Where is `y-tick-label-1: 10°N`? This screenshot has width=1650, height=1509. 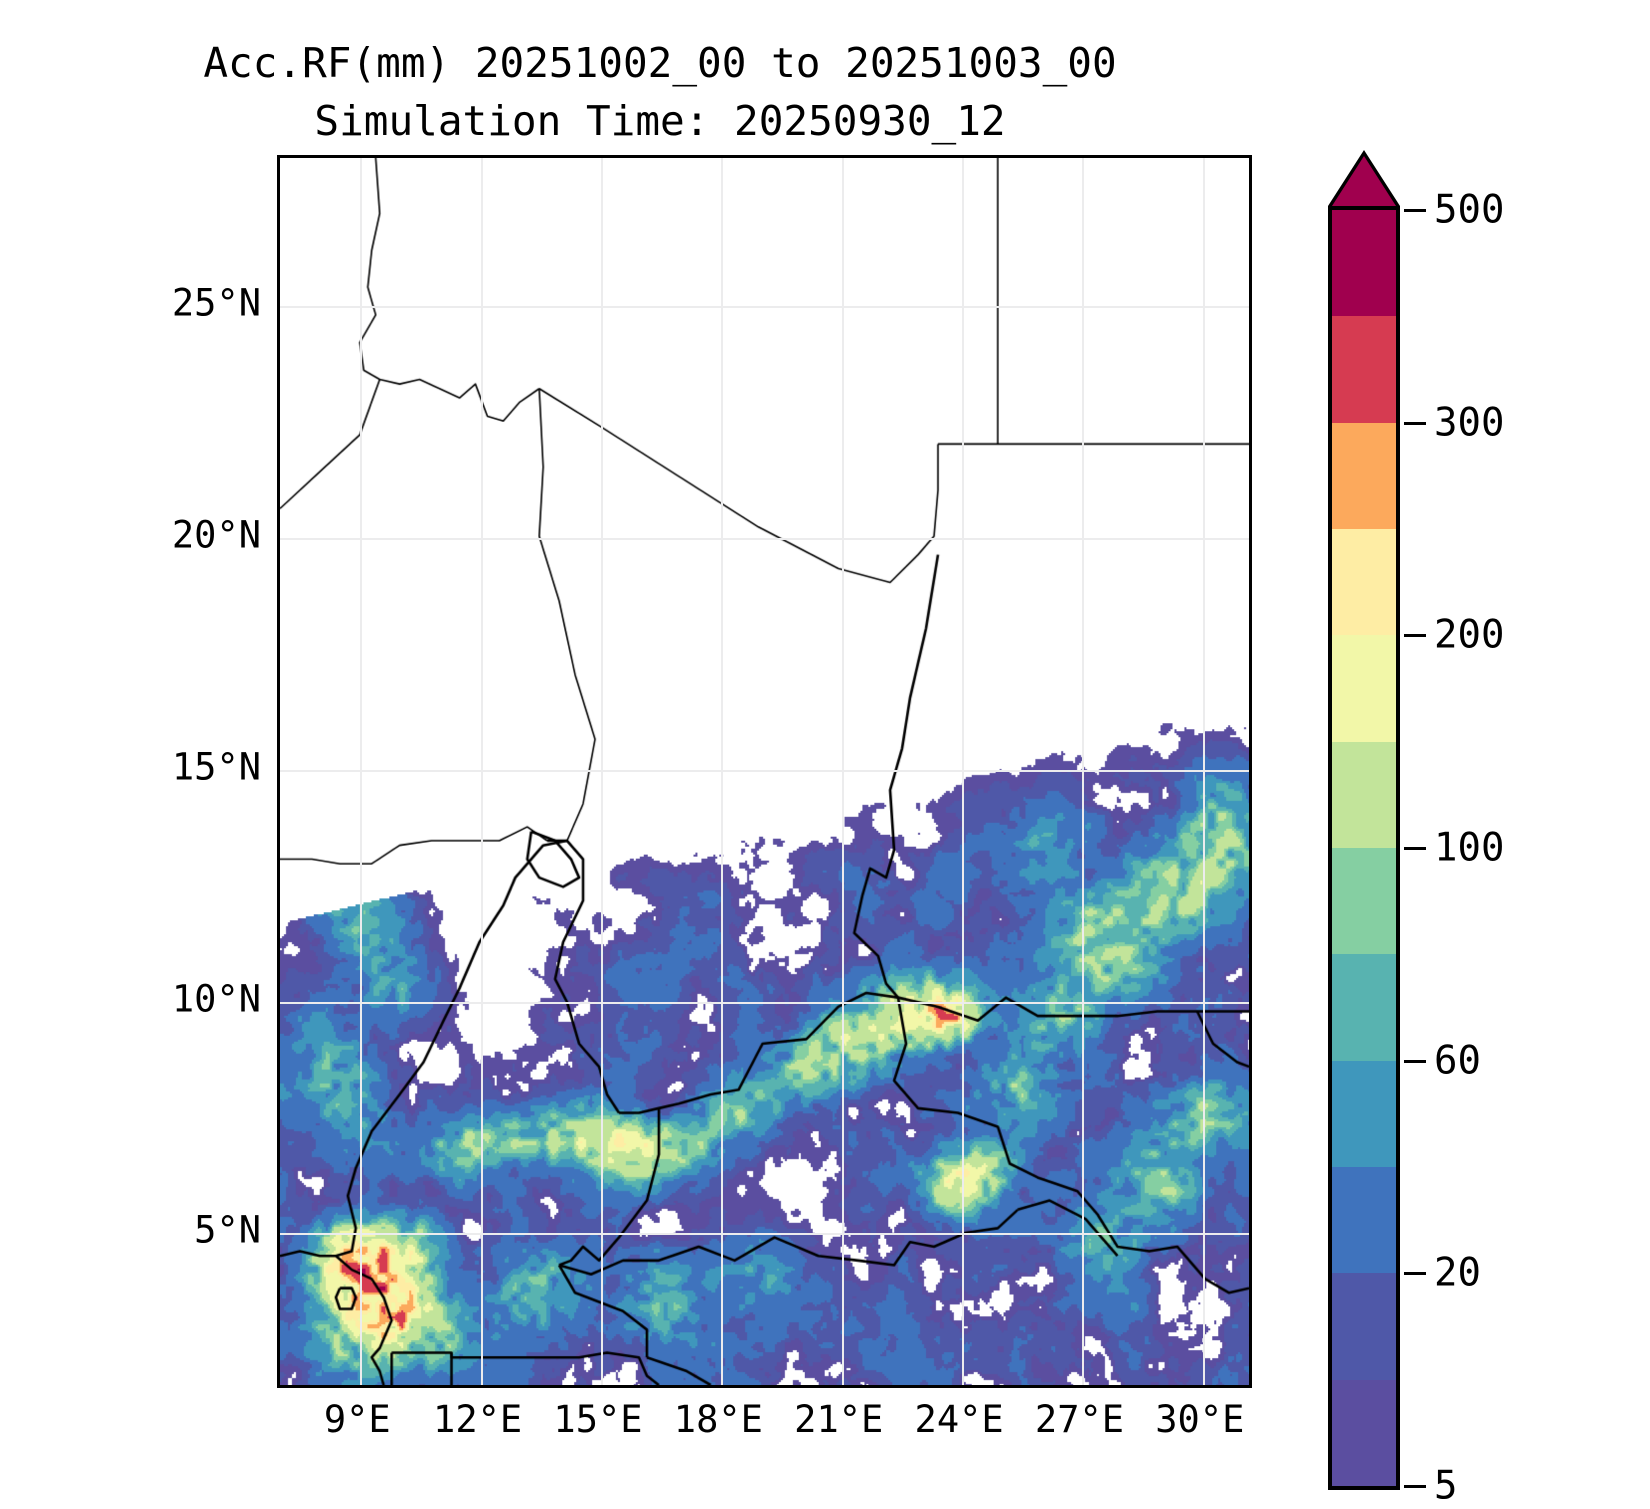 y-tick-label-1: 10°N is located at coordinates (216, 999).